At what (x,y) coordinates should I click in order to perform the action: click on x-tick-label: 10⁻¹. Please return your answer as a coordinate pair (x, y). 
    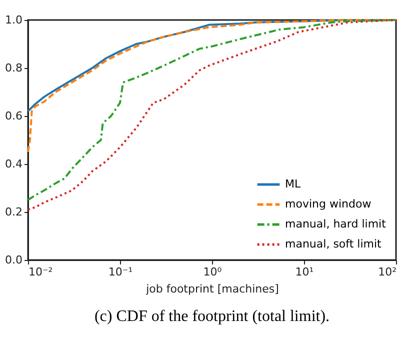
    Looking at the image, I should click on (120, 272).